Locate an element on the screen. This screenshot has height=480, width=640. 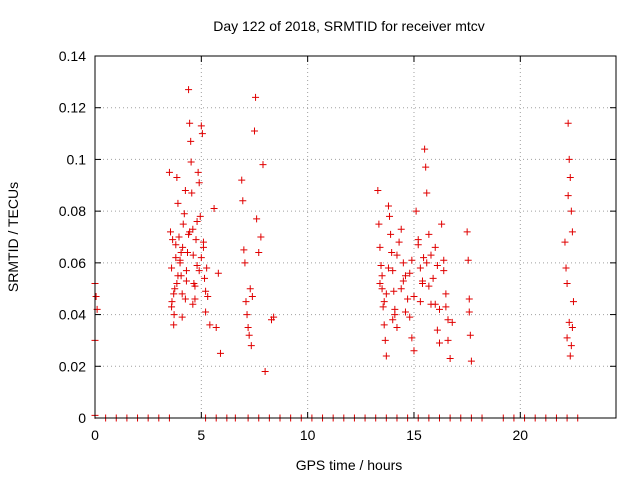
y-tick-label: 0 is located at coordinates (82, 418).